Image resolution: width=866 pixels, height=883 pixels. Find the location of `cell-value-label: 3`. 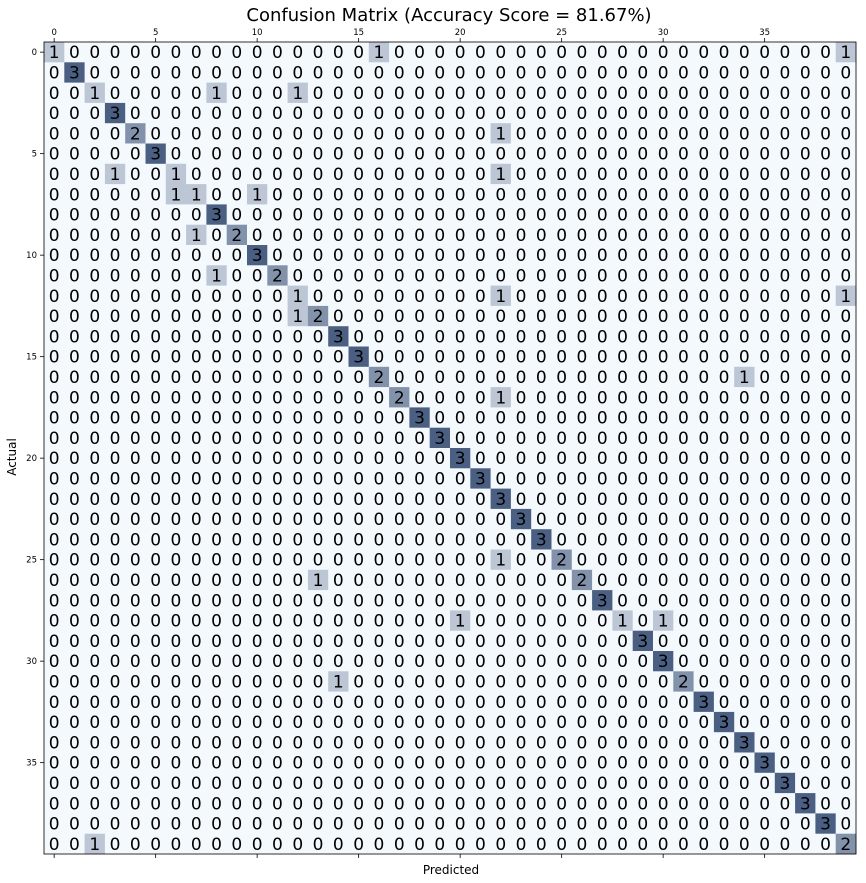

cell-value-label: 3 is located at coordinates (216, 216).